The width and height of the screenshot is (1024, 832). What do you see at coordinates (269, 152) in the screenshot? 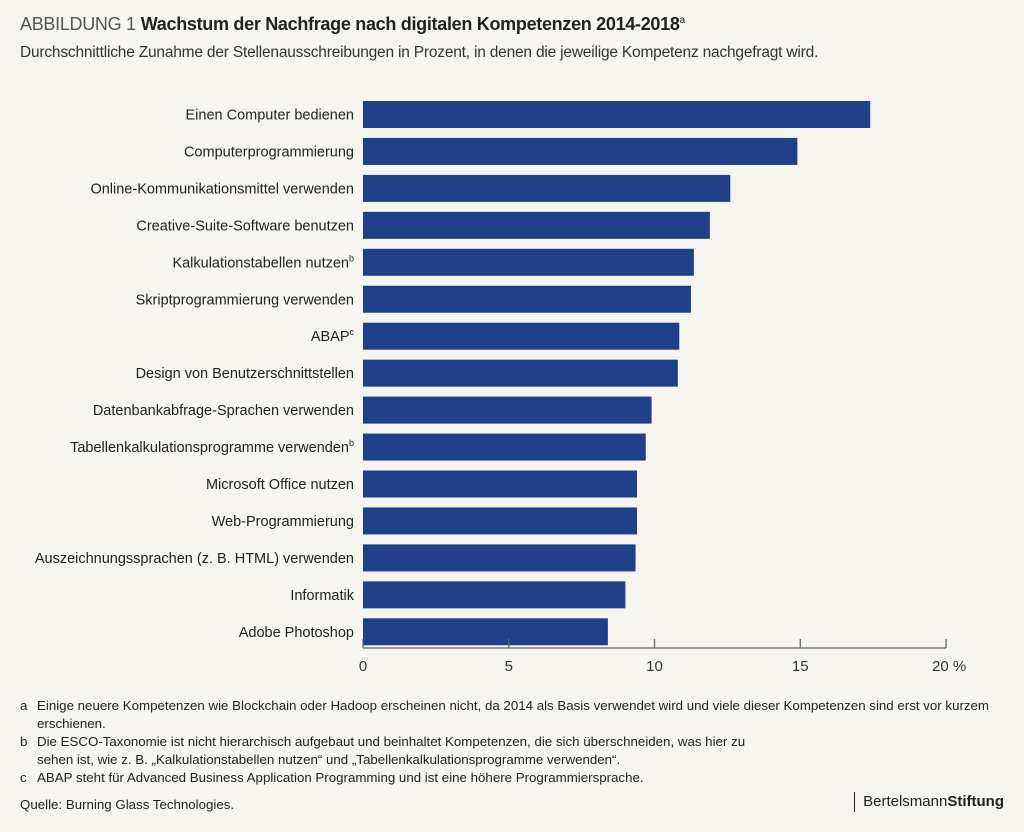
I see `category-label: Computerprogrammierung` at bounding box center [269, 152].